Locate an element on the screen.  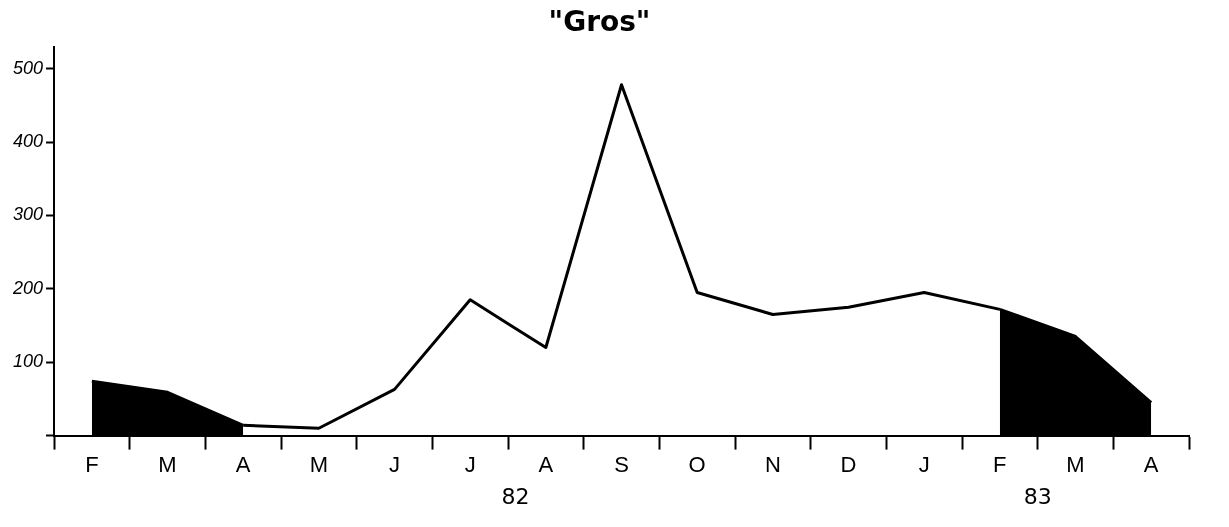
x-tick-label: S is located at coordinates (621, 464).